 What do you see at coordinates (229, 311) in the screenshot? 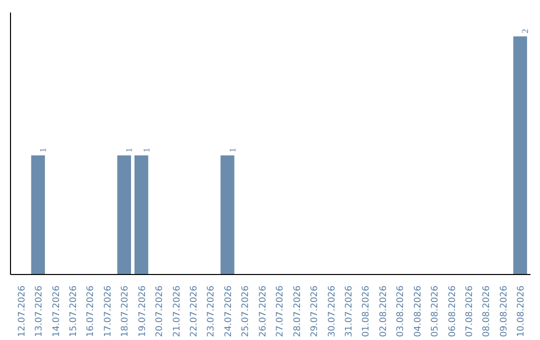
I see `x-tick-label: 24.07.2026` at bounding box center [229, 311].